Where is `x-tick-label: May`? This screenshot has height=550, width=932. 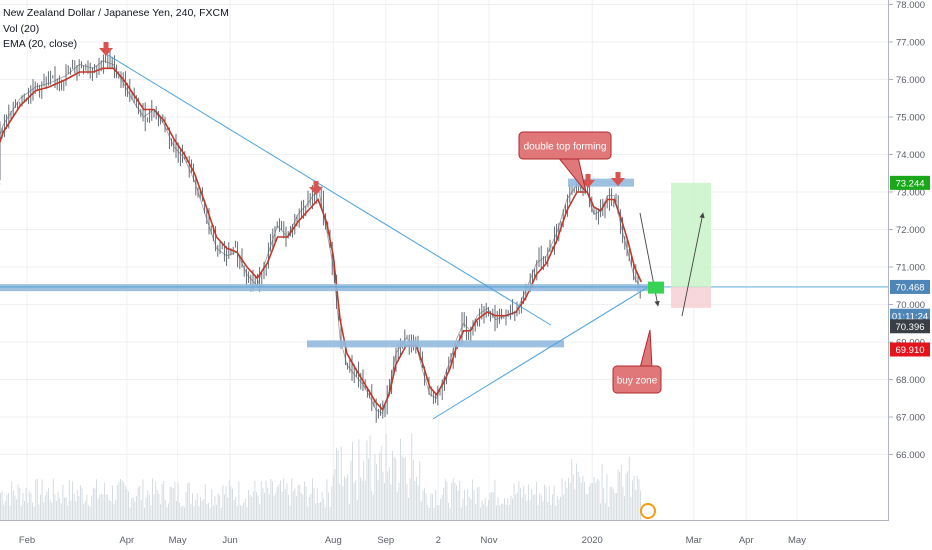 x-tick-label: May is located at coordinates (178, 540).